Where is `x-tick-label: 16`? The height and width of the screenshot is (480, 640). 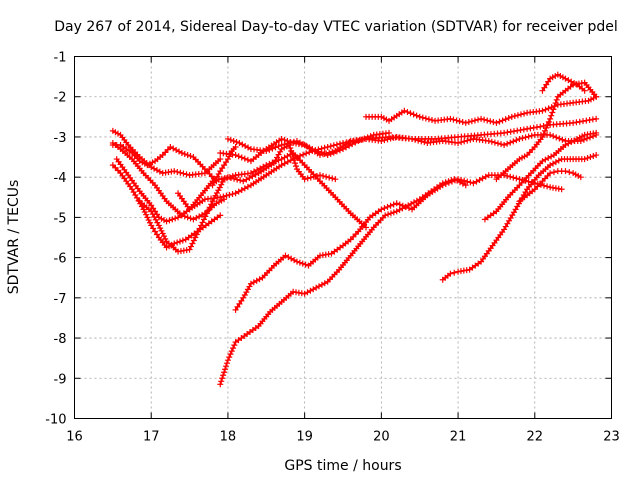
x-tick-label: 16 is located at coordinates (74, 437).